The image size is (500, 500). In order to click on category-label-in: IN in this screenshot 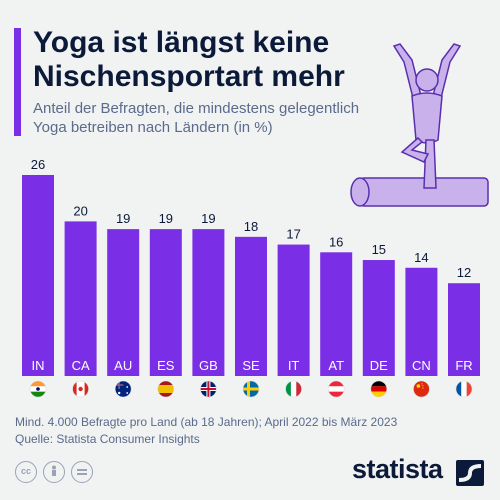, I will do `click(38, 365)`.